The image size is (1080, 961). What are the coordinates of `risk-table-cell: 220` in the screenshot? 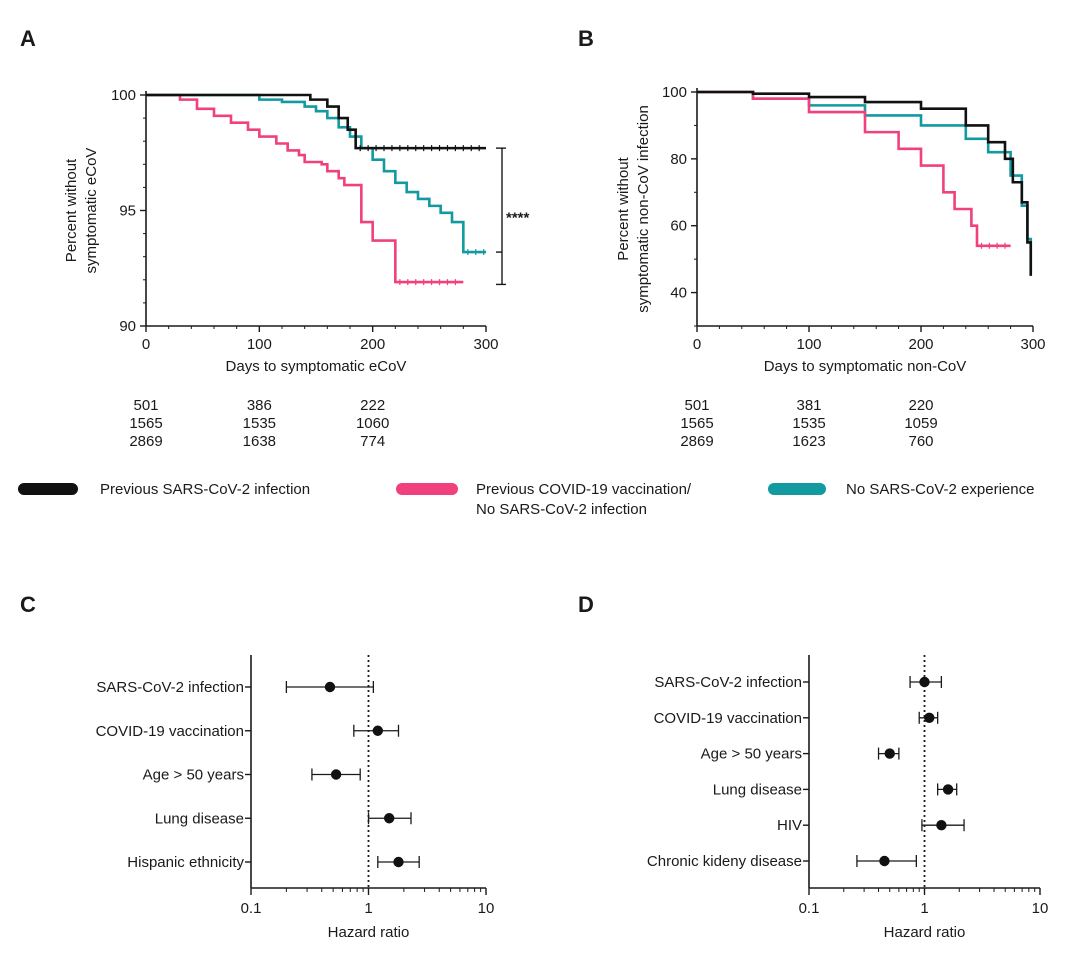 It's located at (920, 405).